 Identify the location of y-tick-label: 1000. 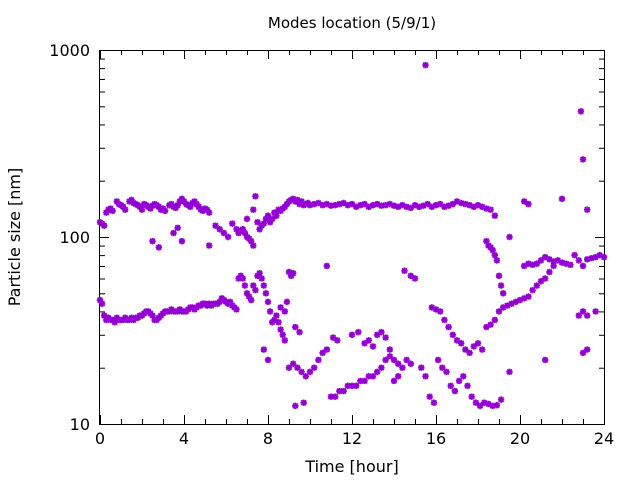
(69, 50).